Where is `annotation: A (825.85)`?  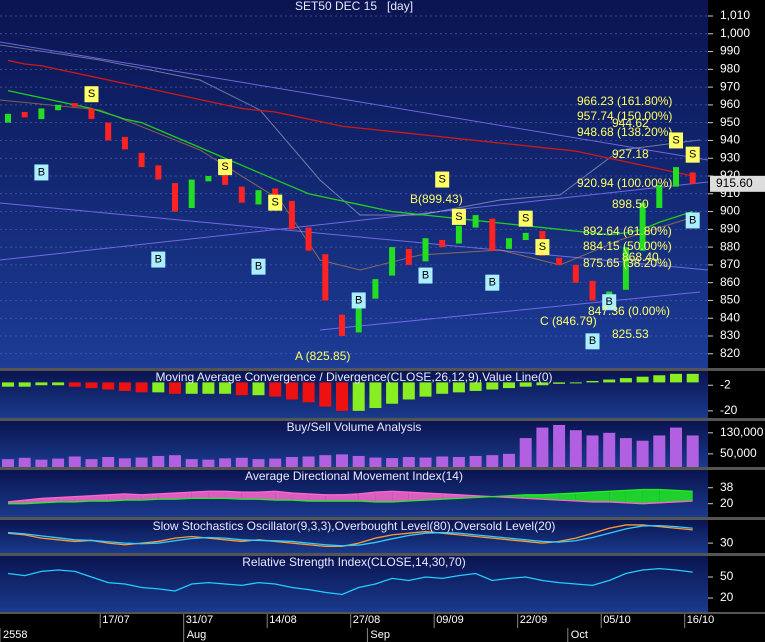
annotation: A (825.85) is located at coordinates (322, 356).